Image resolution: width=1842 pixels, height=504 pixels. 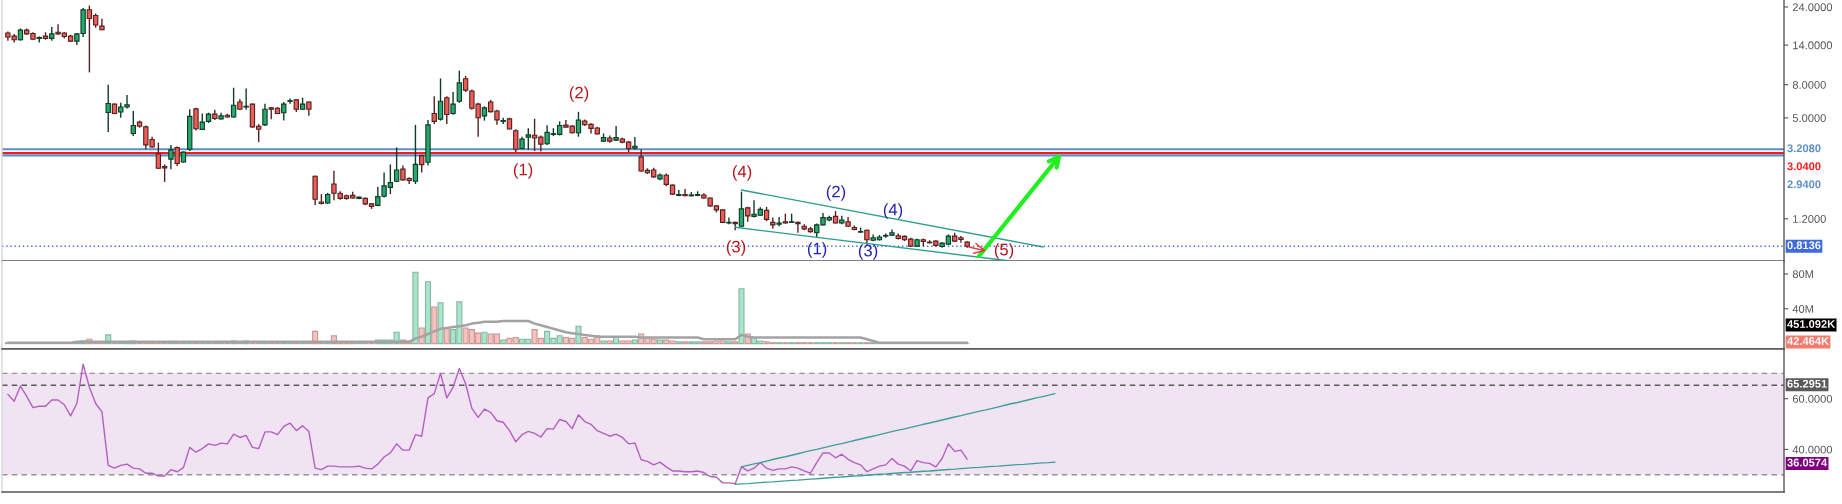 What do you see at coordinates (1812, 7) in the screenshot?
I see `y-tick-label: 24.0000` at bounding box center [1812, 7].